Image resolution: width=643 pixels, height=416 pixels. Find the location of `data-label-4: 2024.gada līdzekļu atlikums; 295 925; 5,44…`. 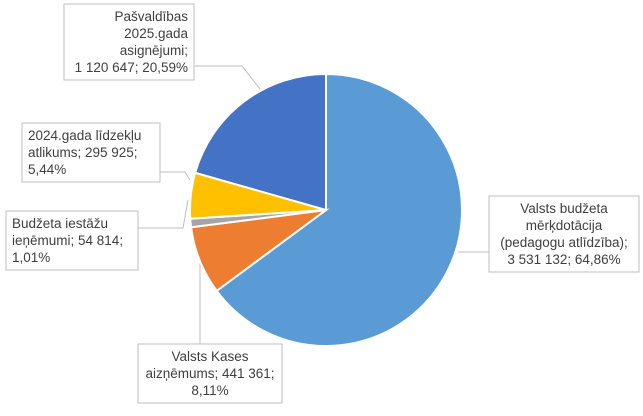

data-label-4: 2024.gada līdzekļu atlikums; 295 925; 5,44… is located at coordinates (84, 152).